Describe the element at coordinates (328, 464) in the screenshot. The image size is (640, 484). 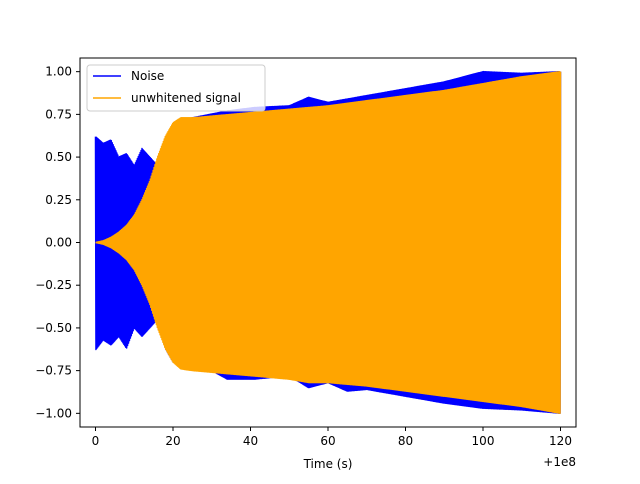
I see `x-axis-label: Time (s)` at that location.